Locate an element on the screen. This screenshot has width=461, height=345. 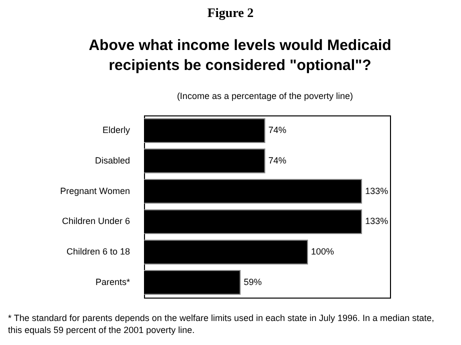
chart-subtitle: Above what income levels would Medicaid recipients be considered "optional"? is located at coordinates (240, 56).